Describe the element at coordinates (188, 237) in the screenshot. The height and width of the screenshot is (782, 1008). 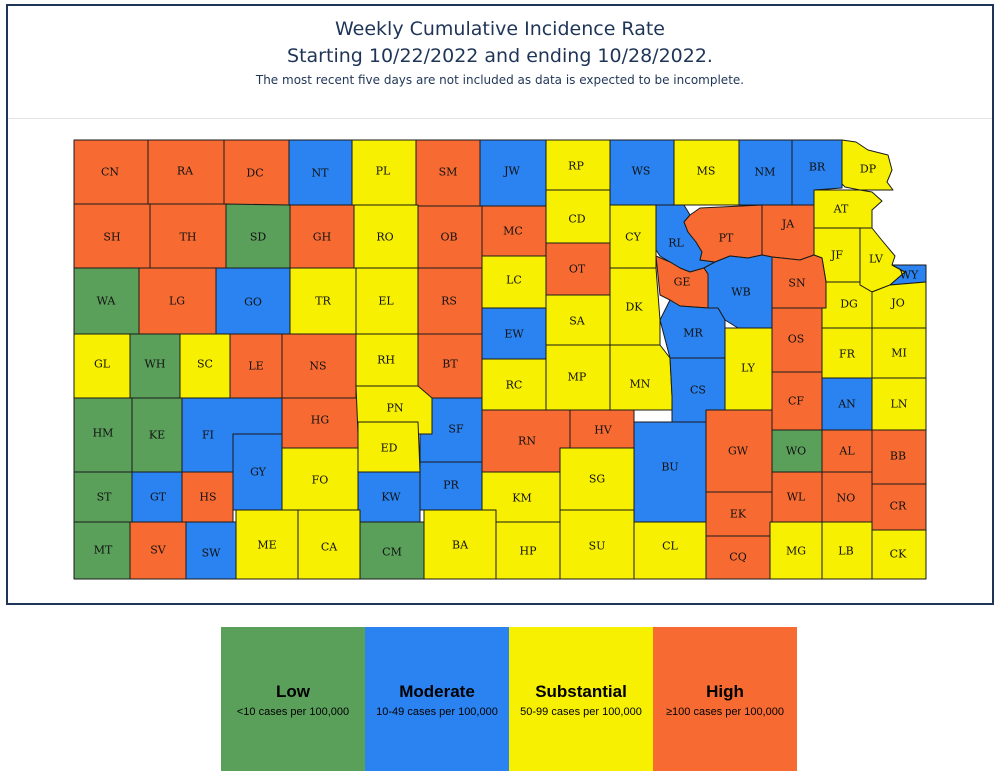
I see `county-label-th: TH` at that location.